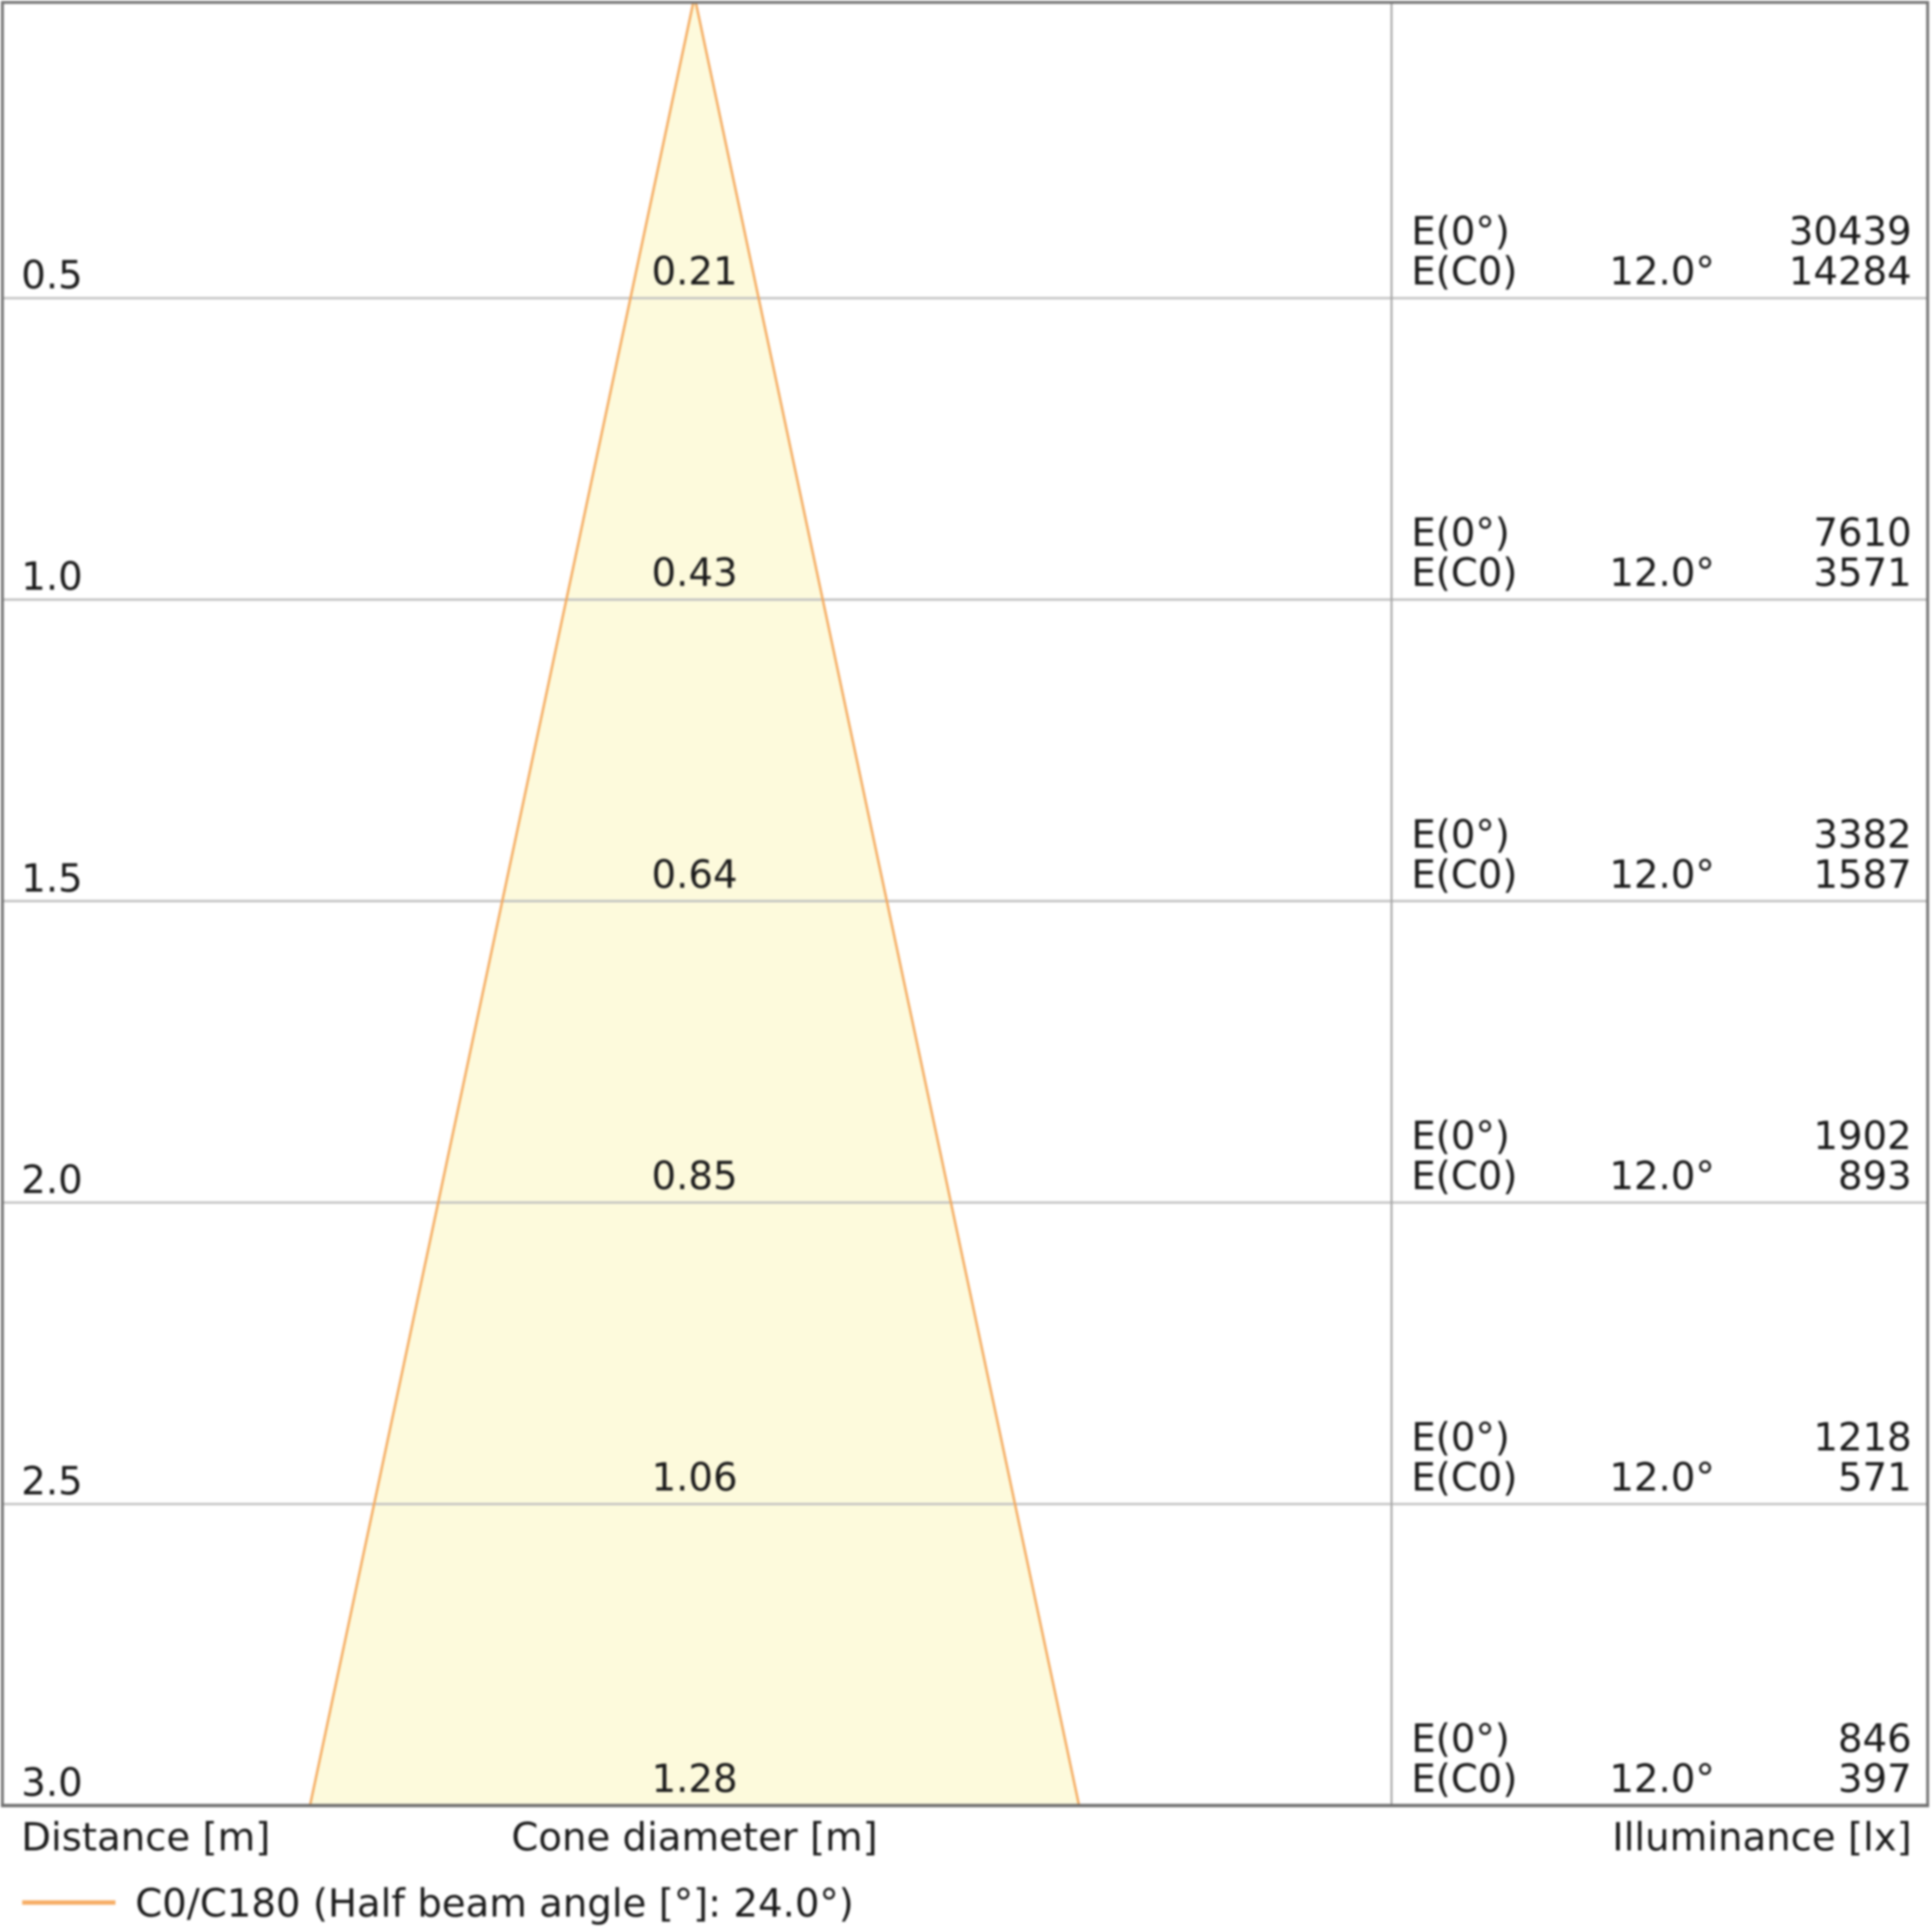 This screenshot has width=1932, height=1932. I want to click on e0-value: 1902, so click(1862, 1136).